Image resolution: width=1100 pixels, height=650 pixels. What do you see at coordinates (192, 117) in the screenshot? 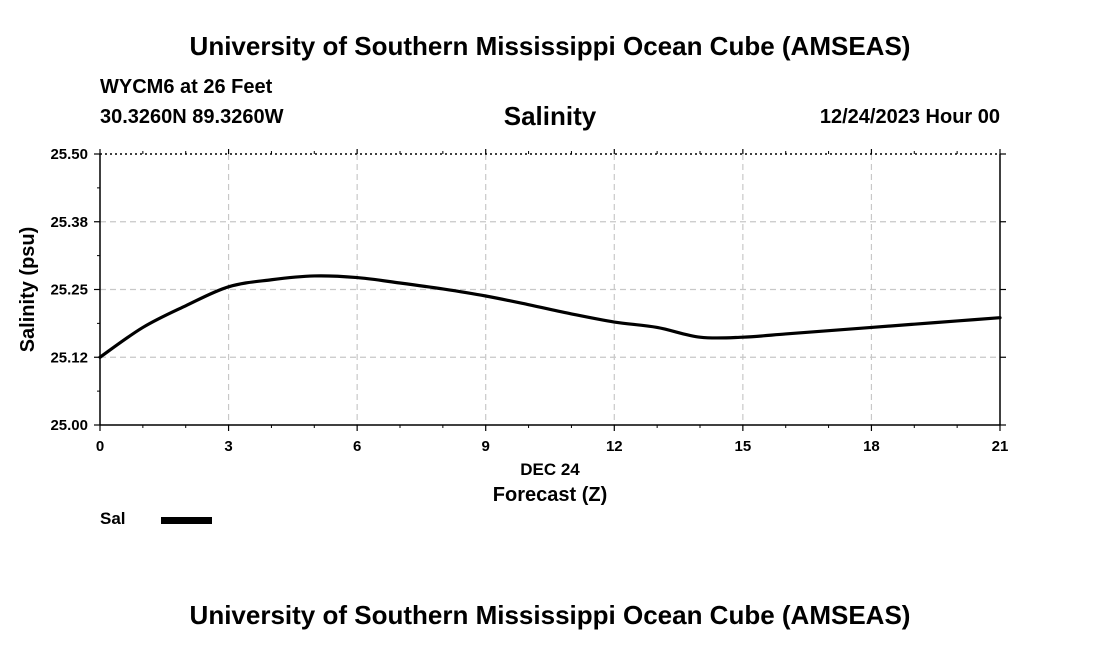
I see `station-coords: 30.3260N 89.3260W` at bounding box center [192, 117].